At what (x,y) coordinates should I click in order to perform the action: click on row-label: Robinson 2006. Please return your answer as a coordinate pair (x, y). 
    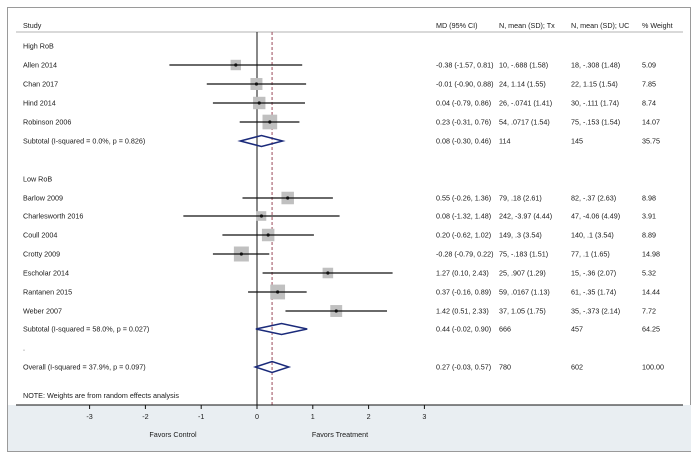
    Looking at the image, I should click on (47, 122).